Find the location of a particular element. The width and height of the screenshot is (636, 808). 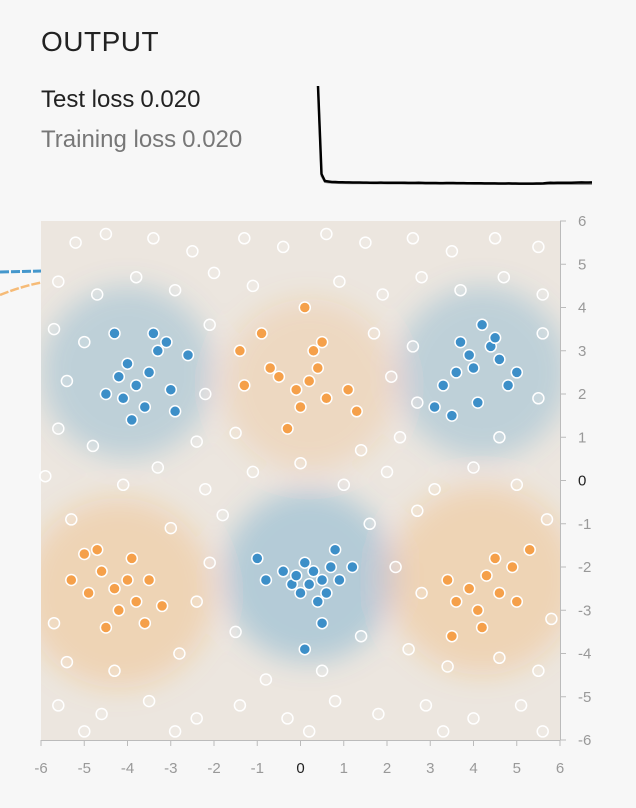

x-tick-label: -3 is located at coordinates (170, 768).